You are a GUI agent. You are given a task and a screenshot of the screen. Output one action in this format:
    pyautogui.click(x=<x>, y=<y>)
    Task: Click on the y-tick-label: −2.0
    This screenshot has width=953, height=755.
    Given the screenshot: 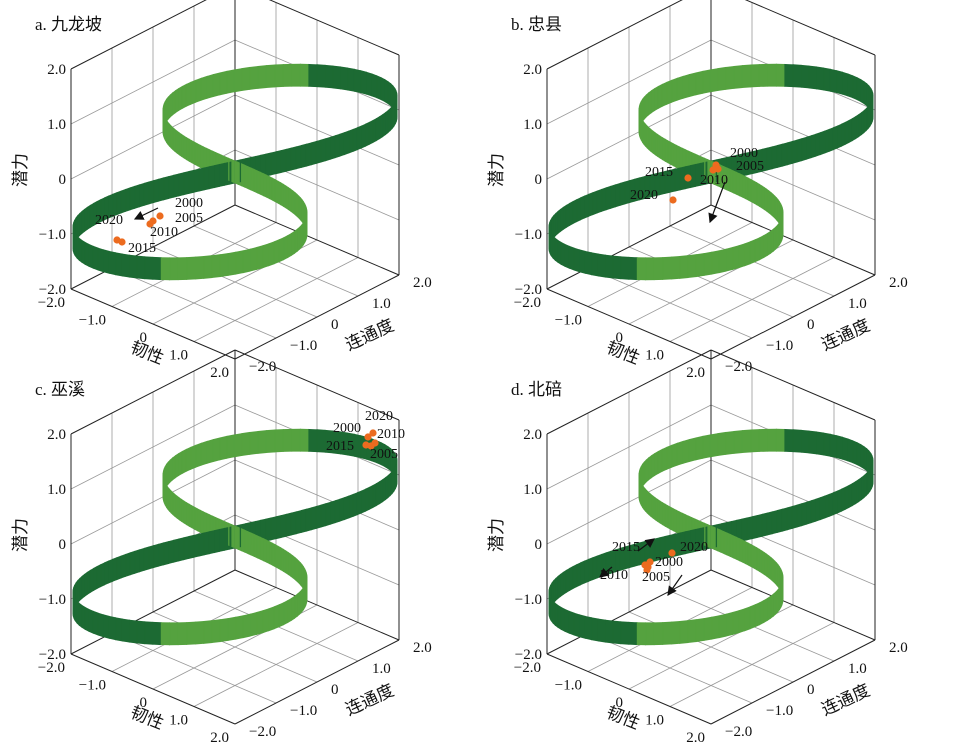 What is the action you would take?
    pyautogui.click(x=262, y=732)
    